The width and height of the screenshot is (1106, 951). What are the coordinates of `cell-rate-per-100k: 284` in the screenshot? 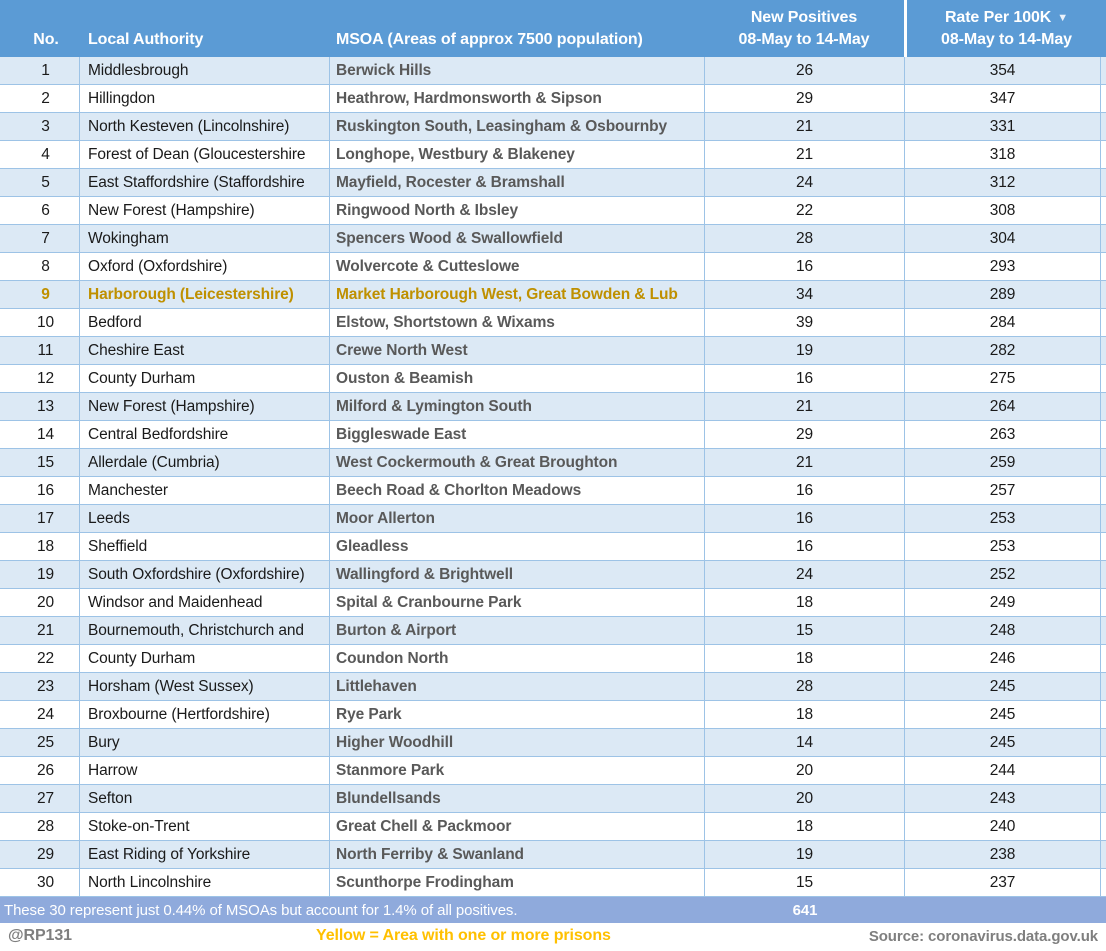 It's located at (1003, 322).